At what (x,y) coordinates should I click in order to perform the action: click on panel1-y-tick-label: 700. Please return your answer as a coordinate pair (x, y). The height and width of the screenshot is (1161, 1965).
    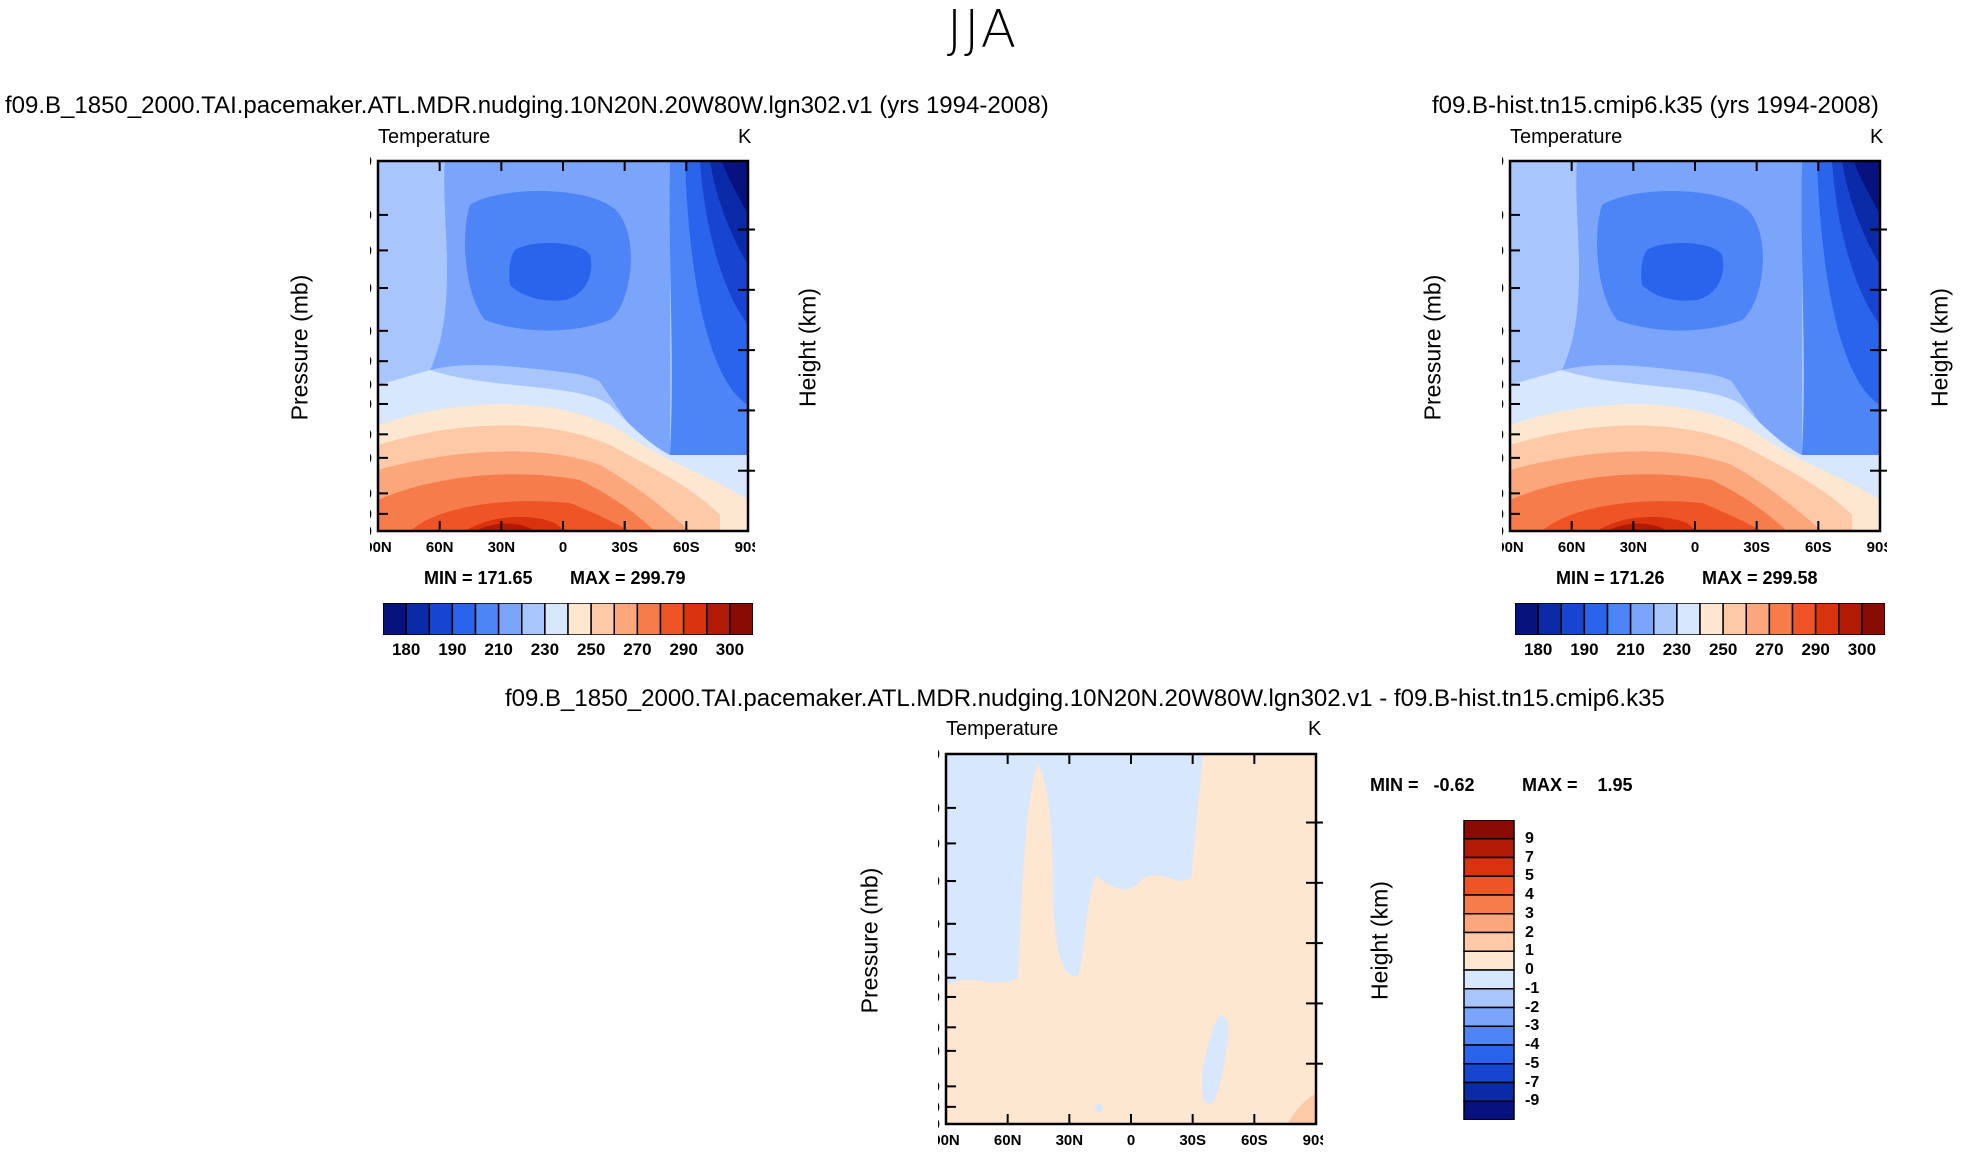
    Looking at the image, I should click on (371, 493).